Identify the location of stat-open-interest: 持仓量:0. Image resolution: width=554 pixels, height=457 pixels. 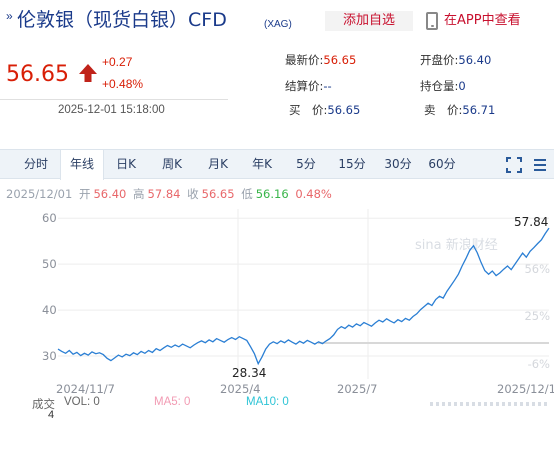
(443, 86).